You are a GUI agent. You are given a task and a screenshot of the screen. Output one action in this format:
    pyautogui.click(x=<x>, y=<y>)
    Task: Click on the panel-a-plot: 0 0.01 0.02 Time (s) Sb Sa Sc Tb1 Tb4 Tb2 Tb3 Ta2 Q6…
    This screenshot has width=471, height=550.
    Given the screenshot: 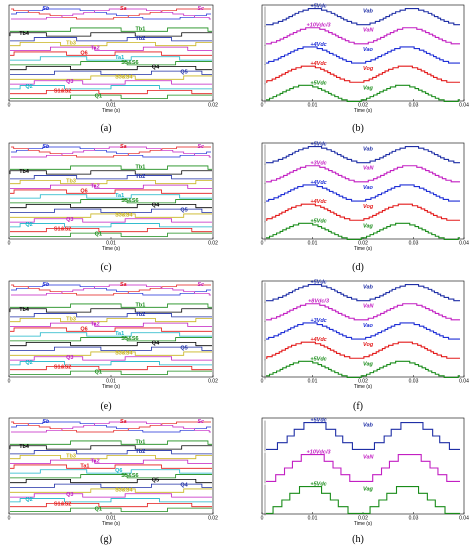 What is the action you would take?
    pyautogui.click(x=113, y=59)
    